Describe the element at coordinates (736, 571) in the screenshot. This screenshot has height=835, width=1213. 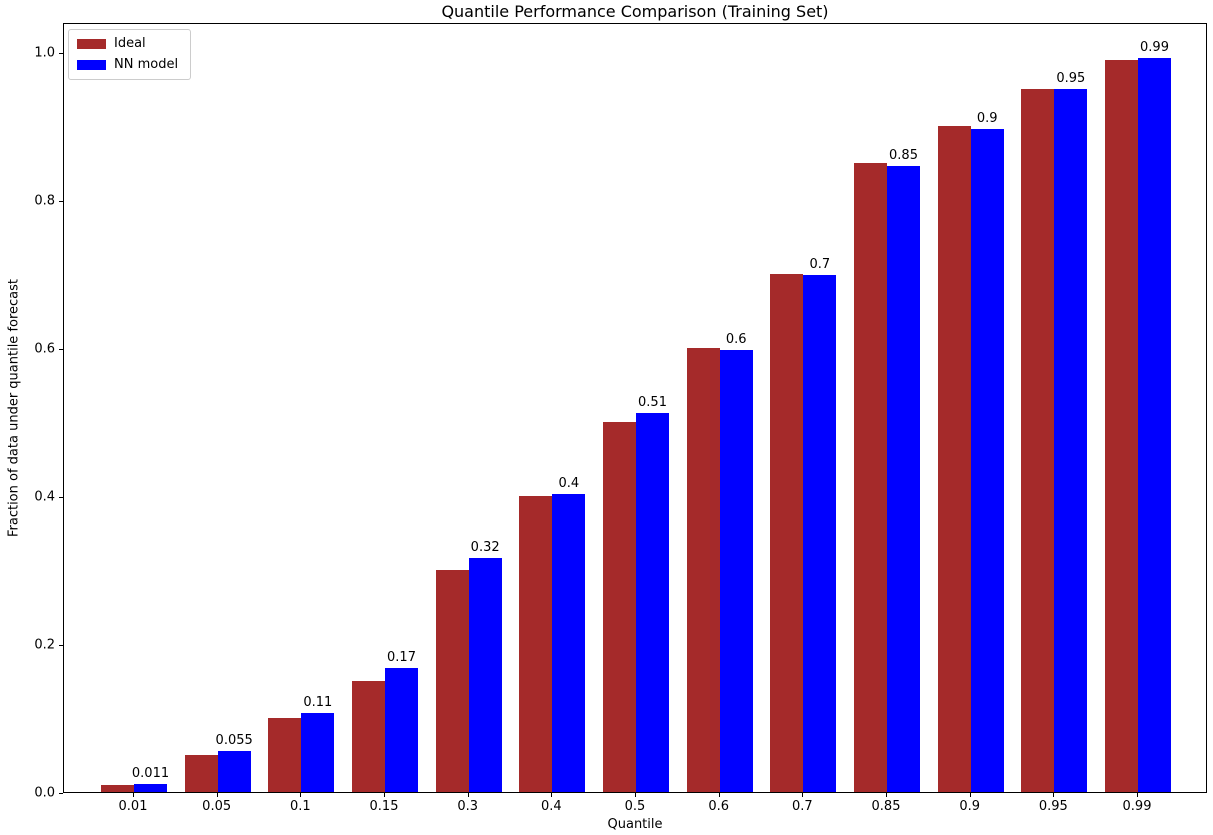
I see `bar-nn-0.6` at that location.